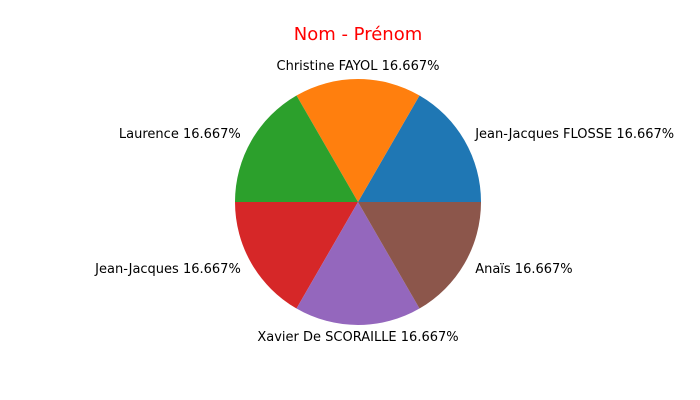 Image resolution: width=700 pixels, height=400 pixels. What do you see at coordinates (574, 134) in the screenshot?
I see `pie-slice-label-1: Jean-Jacques FLOSSE 16.667%` at bounding box center [574, 134].